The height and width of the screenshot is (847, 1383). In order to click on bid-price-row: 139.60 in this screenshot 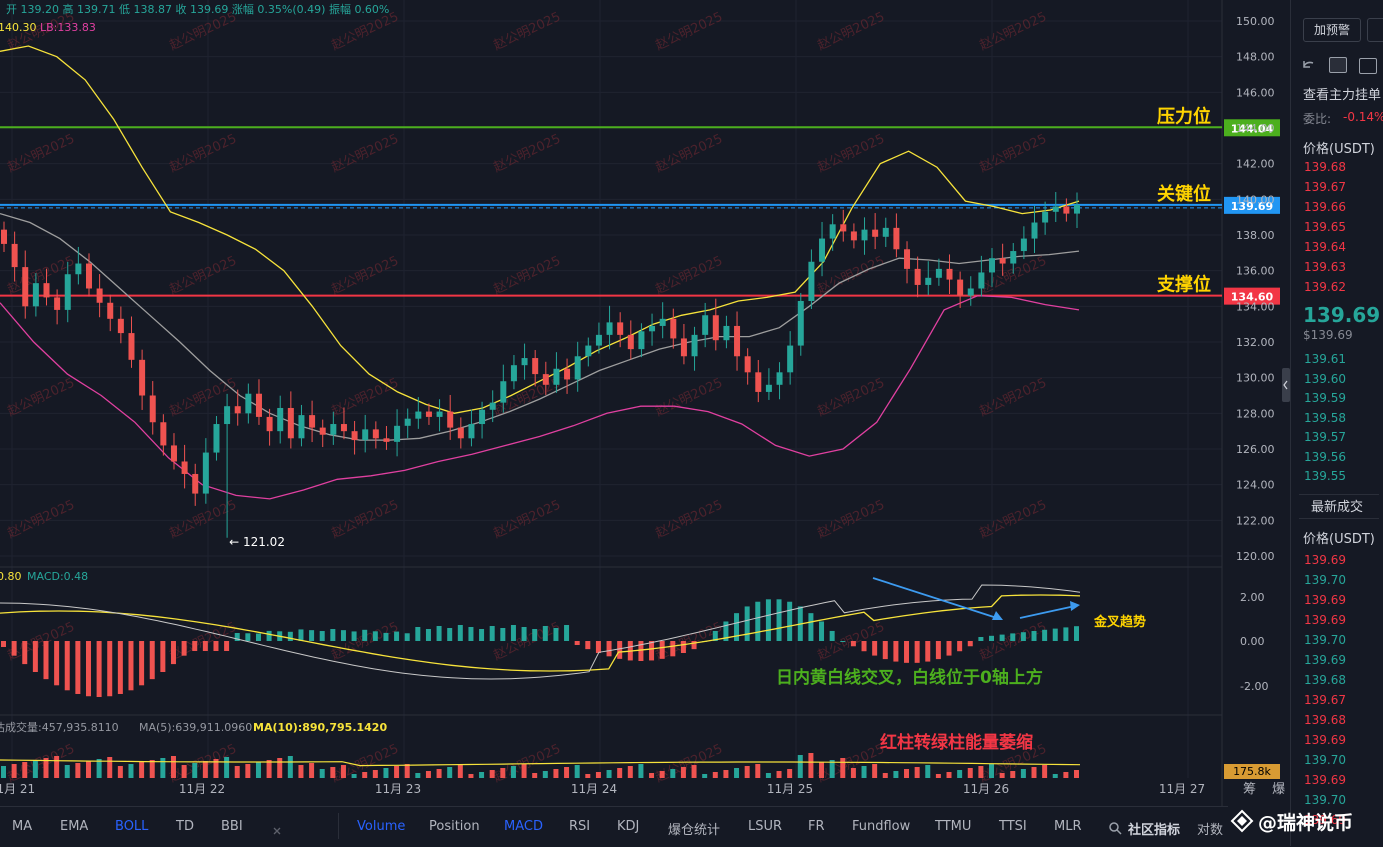, I will do `click(1325, 378)`.